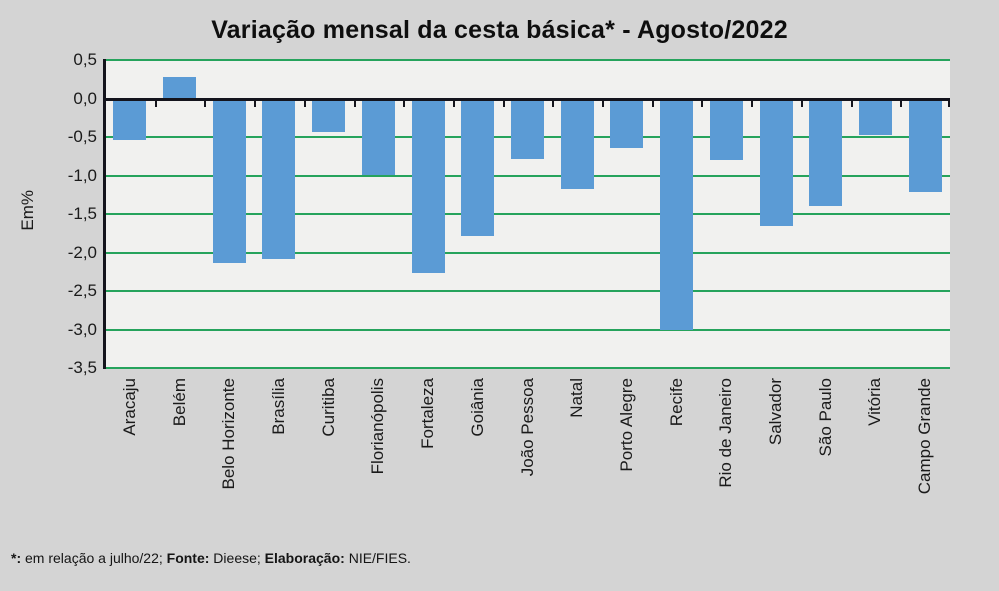  What do you see at coordinates (82, 329) in the screenshot?
I see `y-tick-label: -3,0` at bounding box center [82, 329].